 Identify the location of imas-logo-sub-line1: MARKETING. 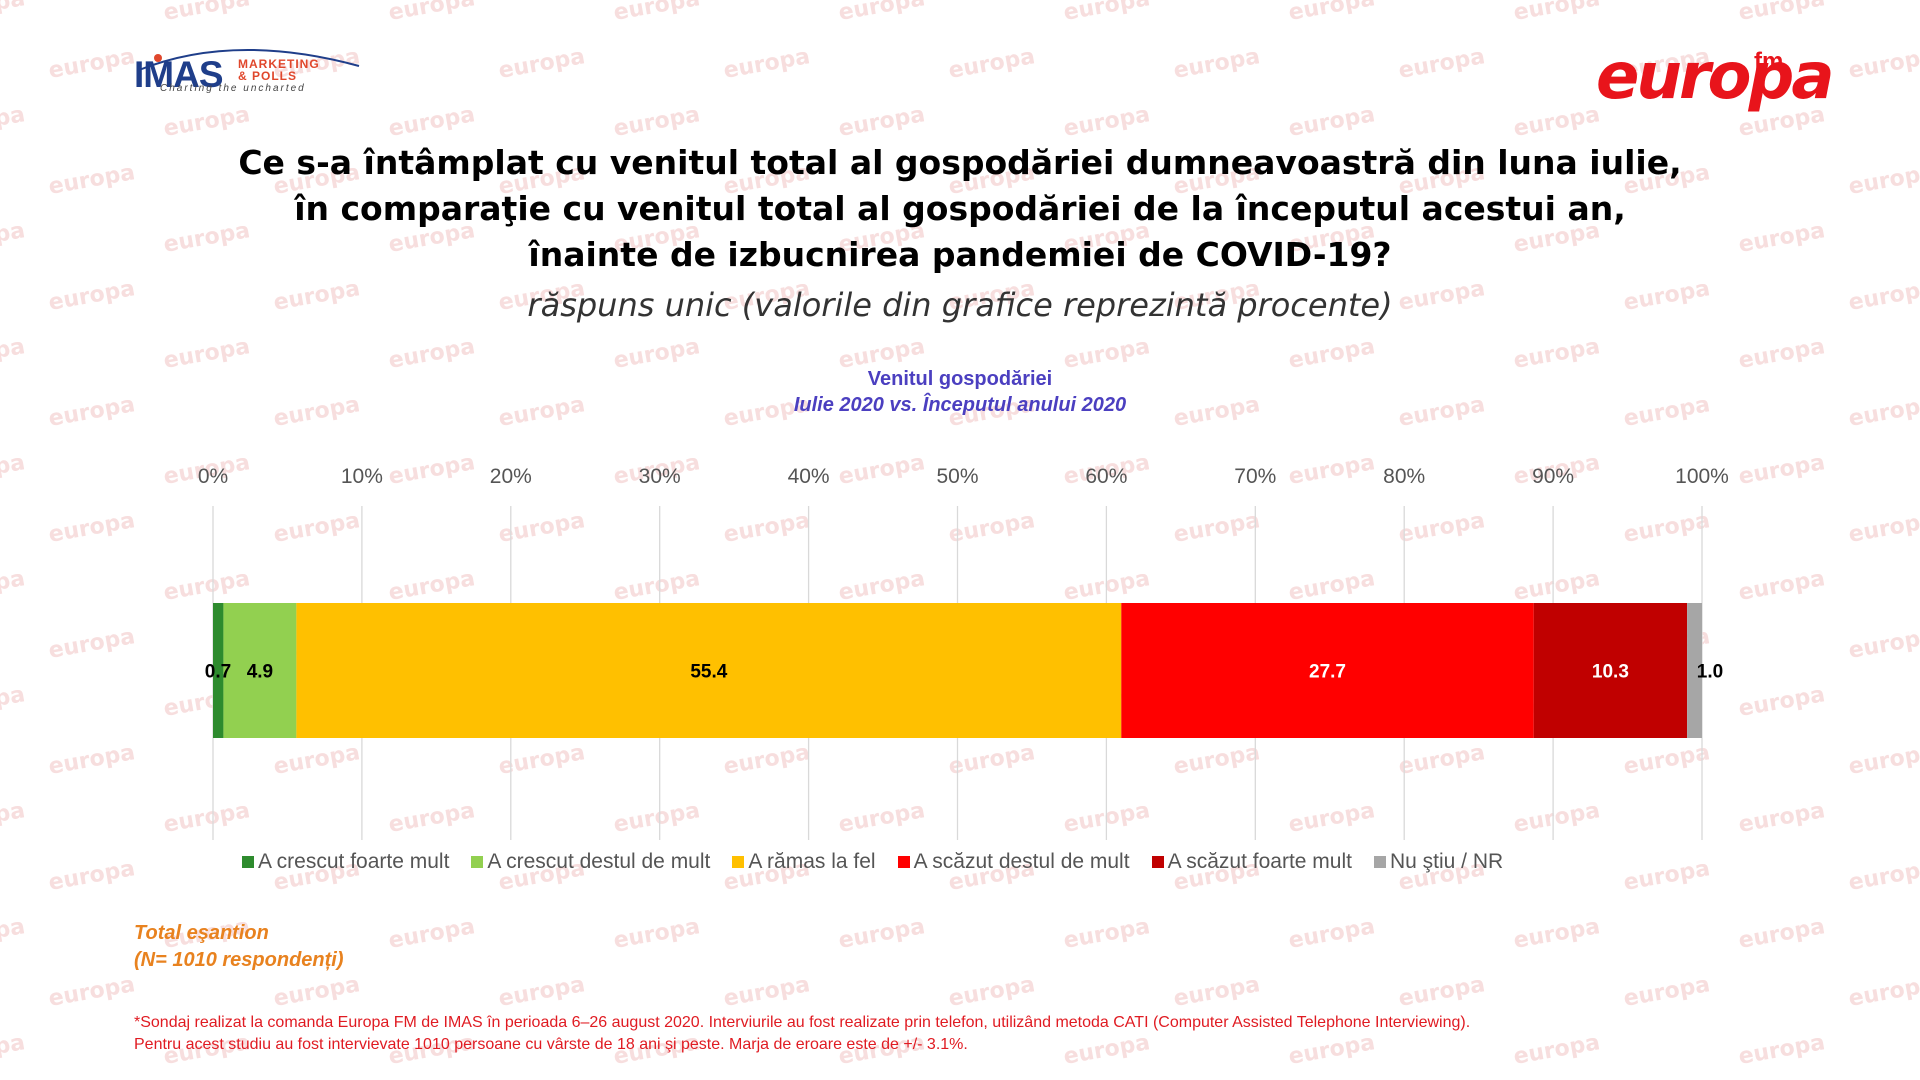
(279, 64).